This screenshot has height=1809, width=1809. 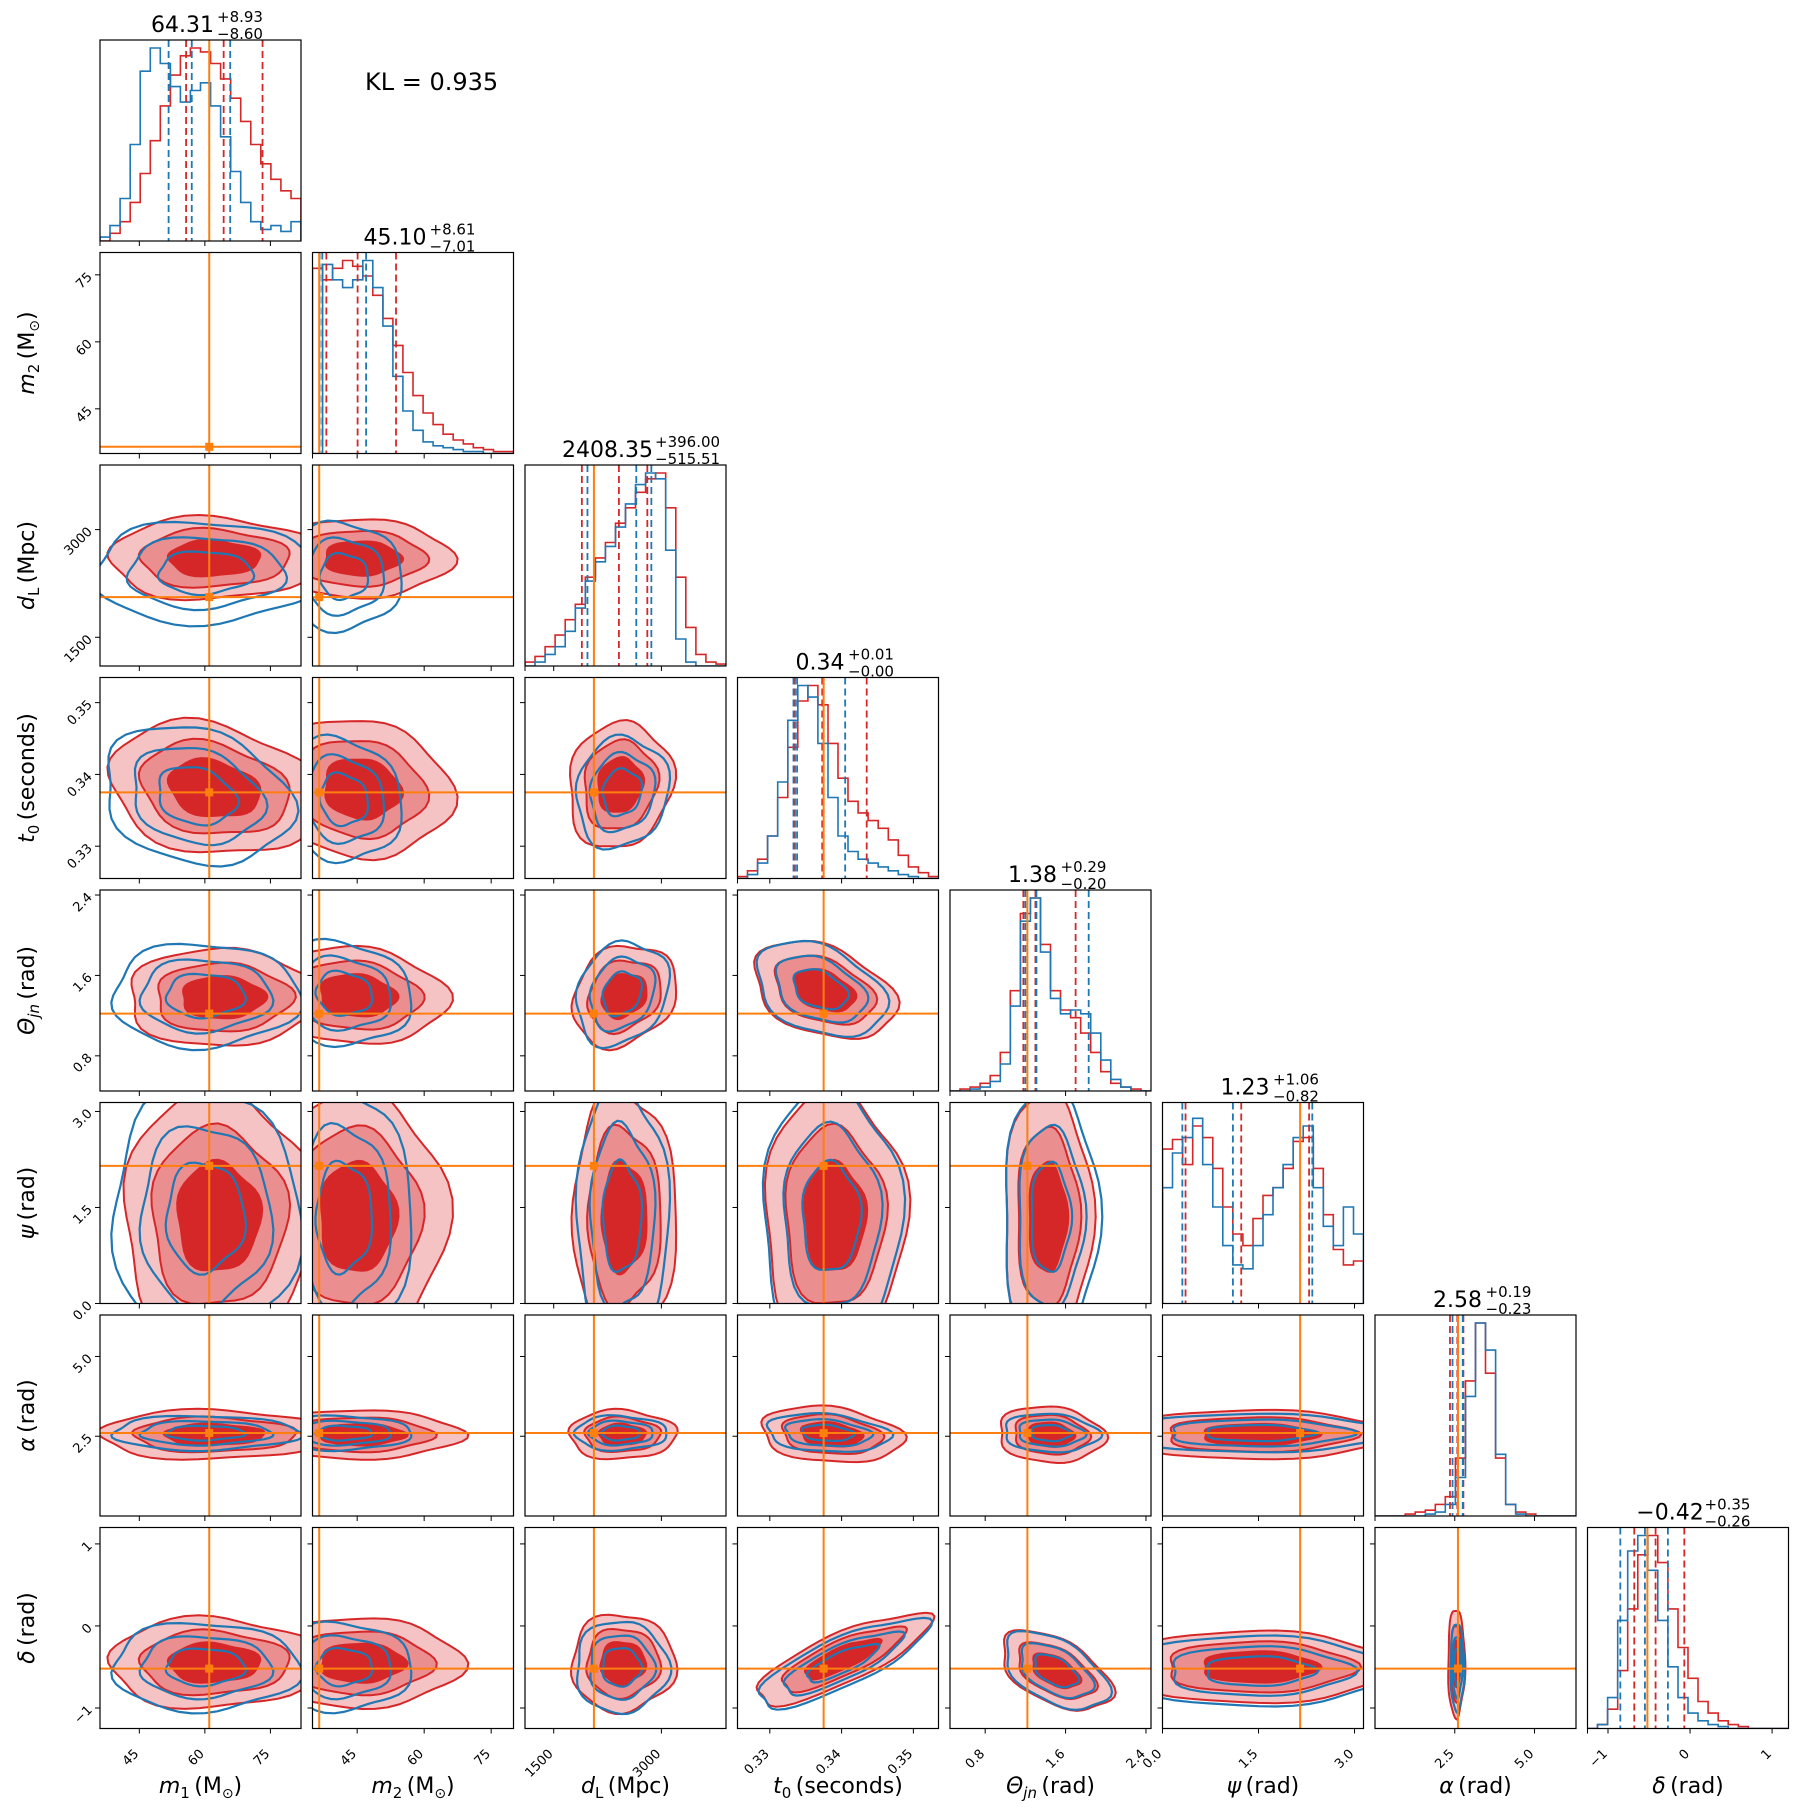 What do you see at coordinates (29, 565) in the screenshot?
I see `ylabel-dL: dL (Mpc)` at bounding box center [29, 565].